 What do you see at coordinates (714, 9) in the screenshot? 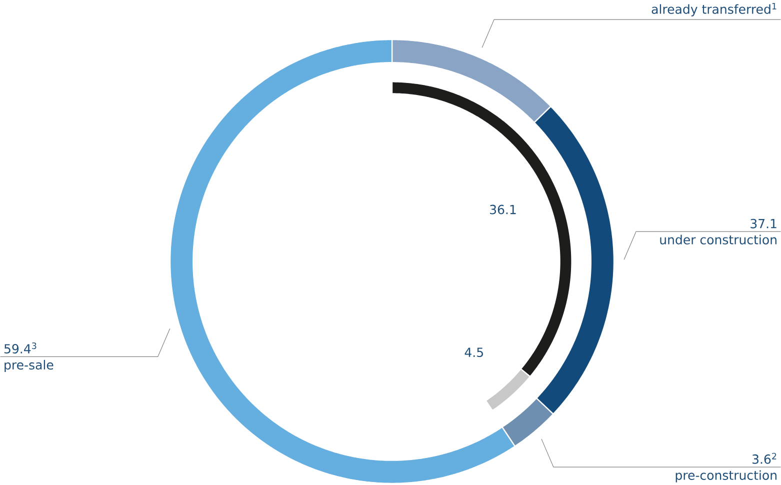
I see `slice-label: already transferred$^{1}$` at bounding box center [714, 9].